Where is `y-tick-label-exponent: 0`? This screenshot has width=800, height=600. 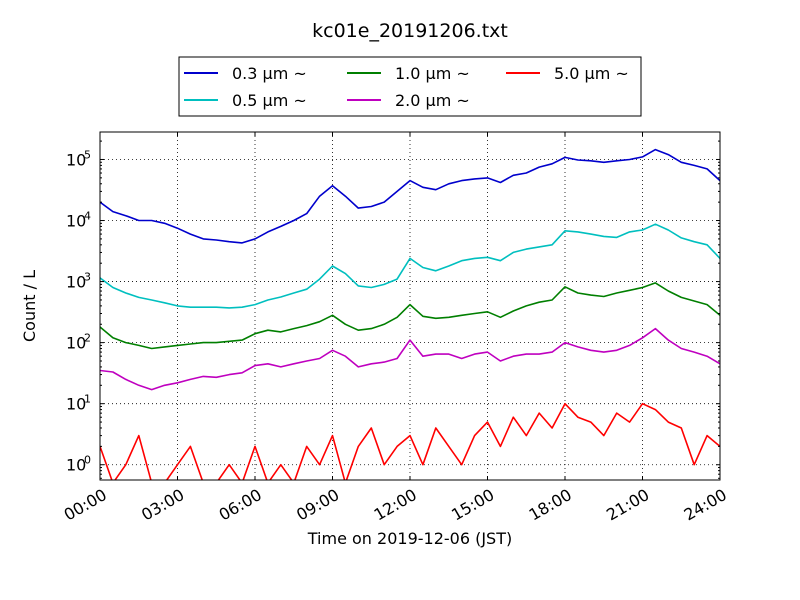
y-tick-label-exponent: 0 is located at coordinates (87, 460).